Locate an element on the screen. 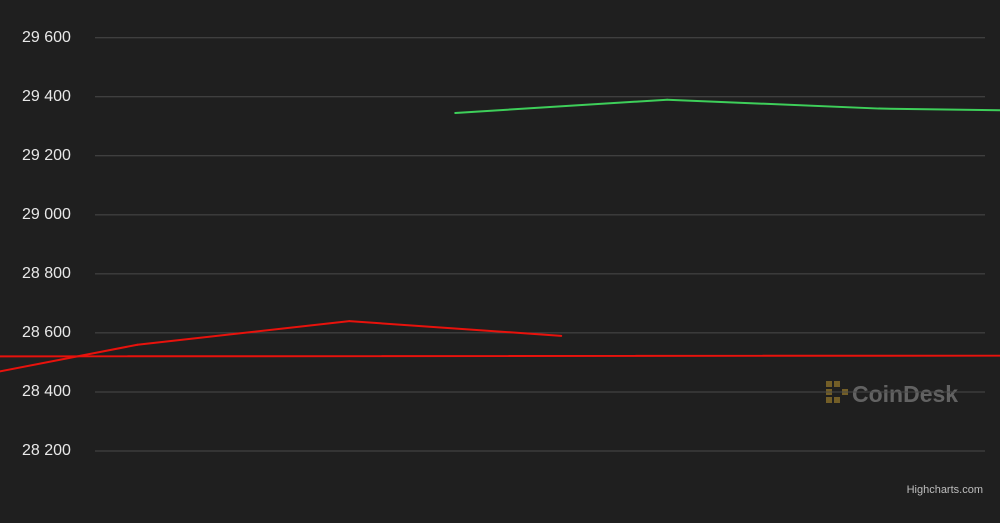 Image resolution: width=1000 pixels, height=523 pixels. y-tick-label: 29 200 is located at coordinates (46, 155).